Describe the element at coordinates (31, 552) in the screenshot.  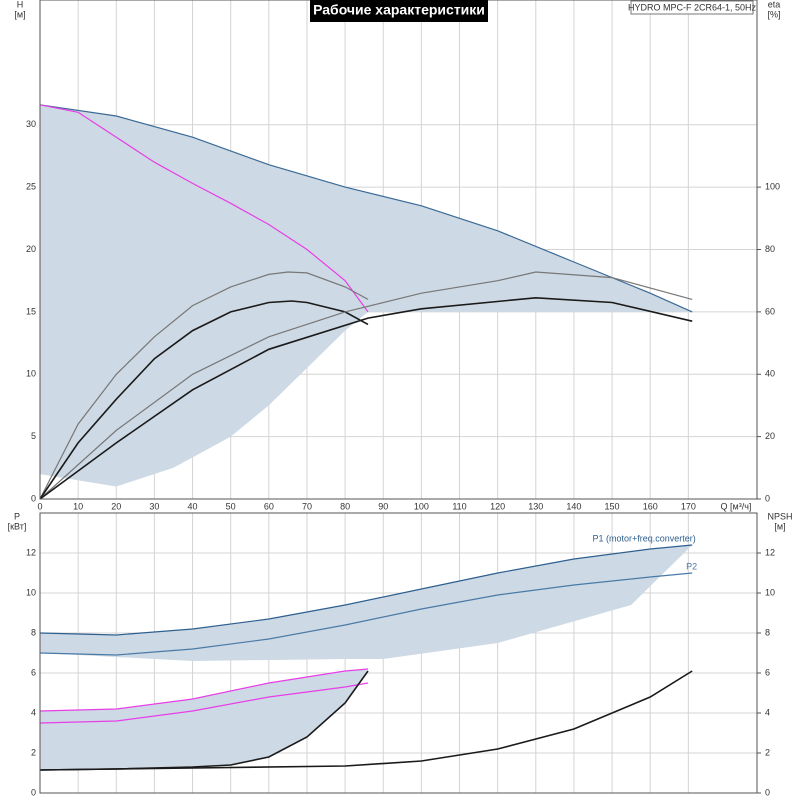
I see `y-tick-label: 12` at that location.